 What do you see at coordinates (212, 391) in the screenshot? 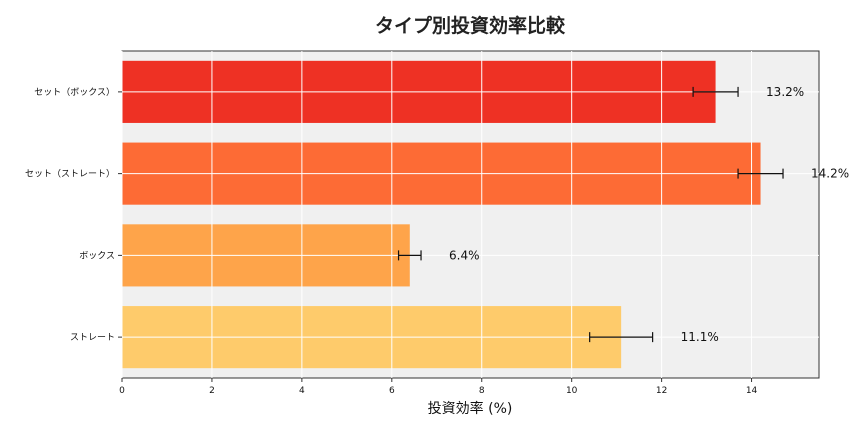
I see `x-tick-label-1: 2` at bounding box center [212, 391].